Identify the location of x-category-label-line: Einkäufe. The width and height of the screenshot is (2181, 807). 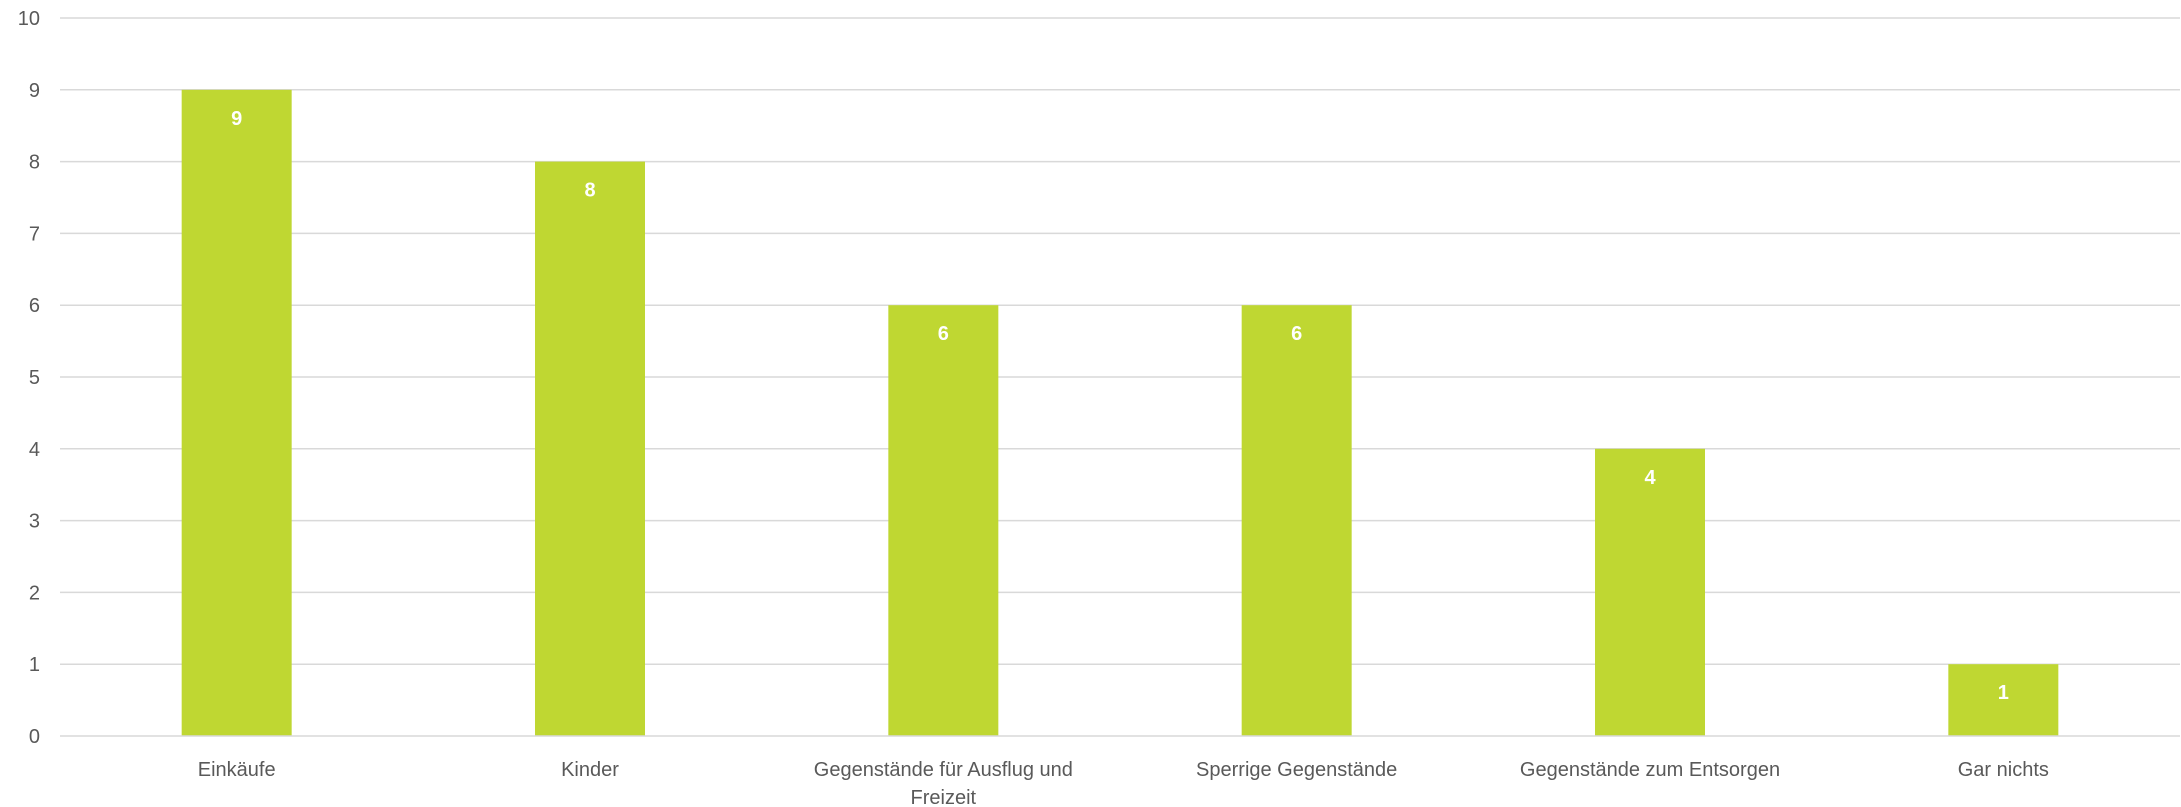
(237, 770).